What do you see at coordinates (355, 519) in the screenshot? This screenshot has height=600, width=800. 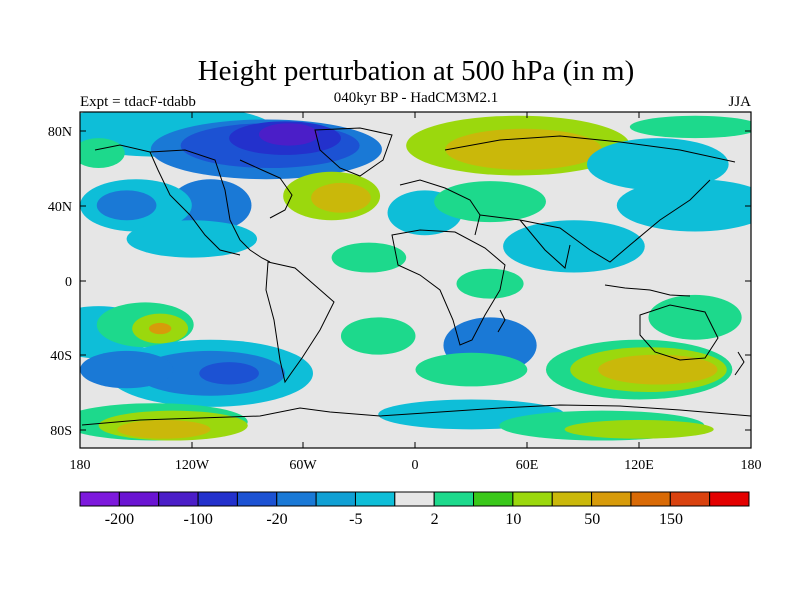 I see `colorbar-label: -5` at bounding box center [355, 519].